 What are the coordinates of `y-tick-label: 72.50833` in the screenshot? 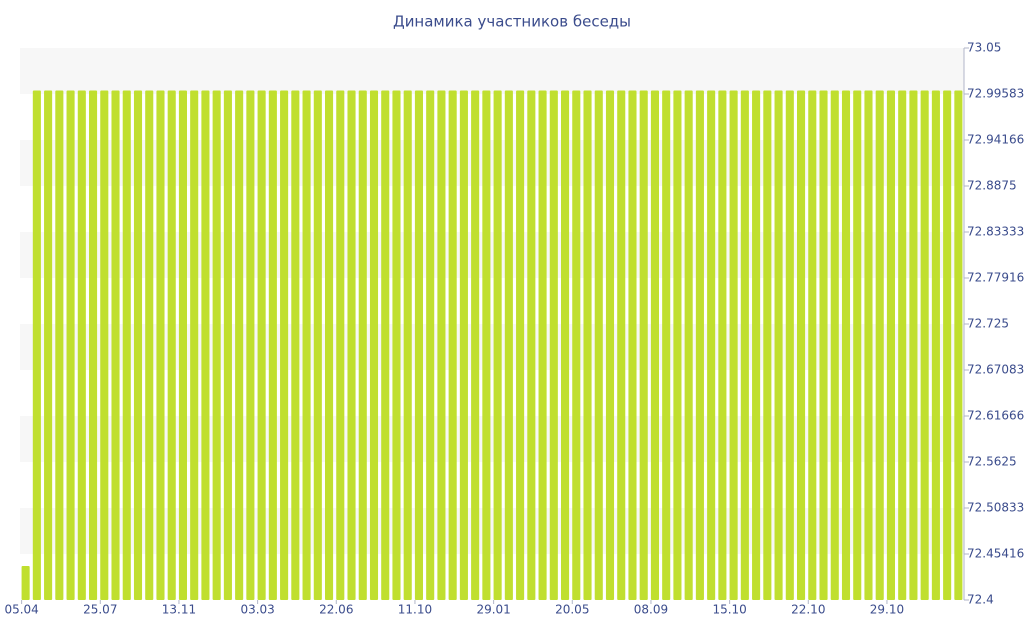 It's located at (995, 508).